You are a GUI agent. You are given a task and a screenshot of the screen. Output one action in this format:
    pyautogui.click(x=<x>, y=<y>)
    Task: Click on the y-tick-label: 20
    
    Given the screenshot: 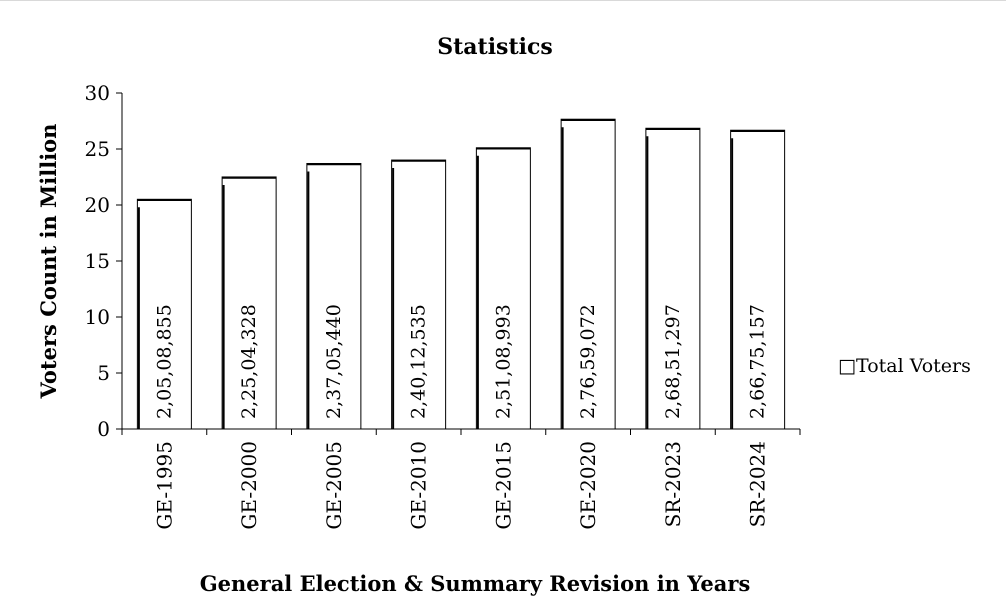 What is the action you would take?
    pyautogui.click(x=97, y=205)
    